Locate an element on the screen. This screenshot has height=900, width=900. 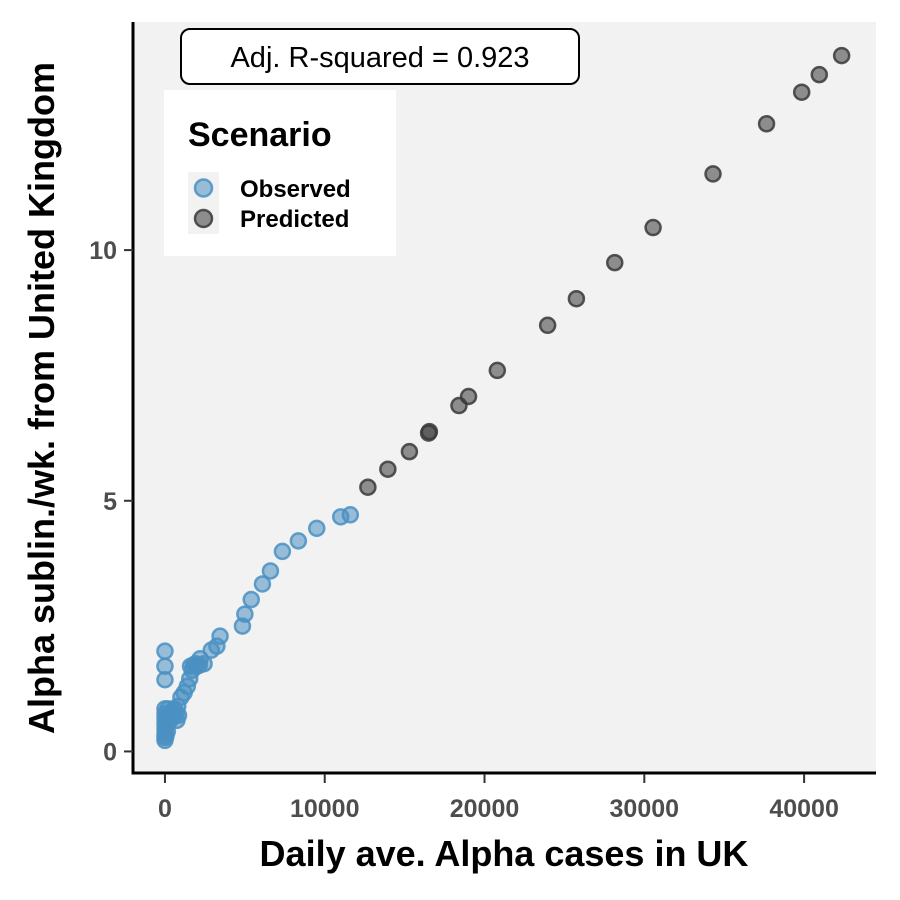
legend-marker-observed is located at coordinates (203, 188).